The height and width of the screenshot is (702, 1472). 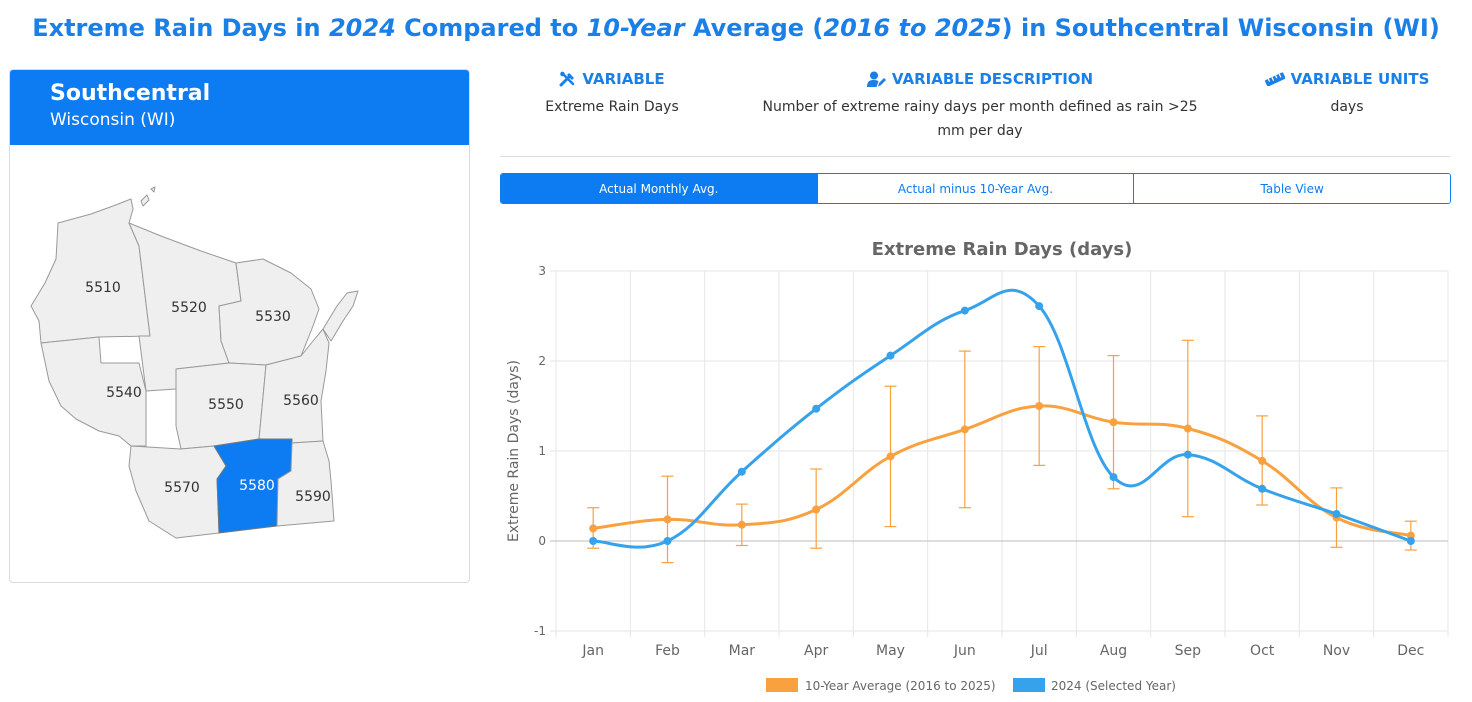 What do you see at coordinates (542, 361) in the screenshot?
I see `y-tick-label: 2` at bounding box center [542, 361].